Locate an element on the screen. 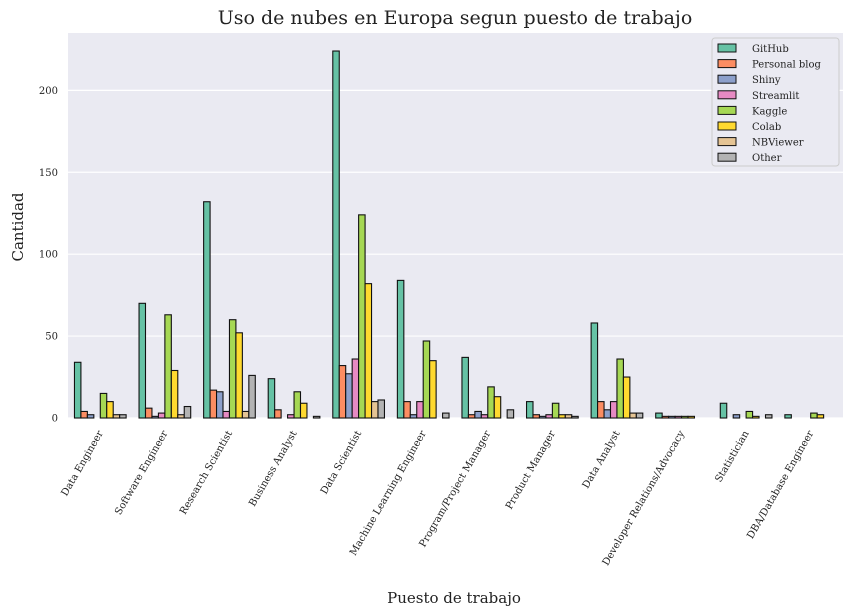 The width and height of the screenshot is (858, 616). x-tick-label: Business Analyst is located at coordinates (273, 469).